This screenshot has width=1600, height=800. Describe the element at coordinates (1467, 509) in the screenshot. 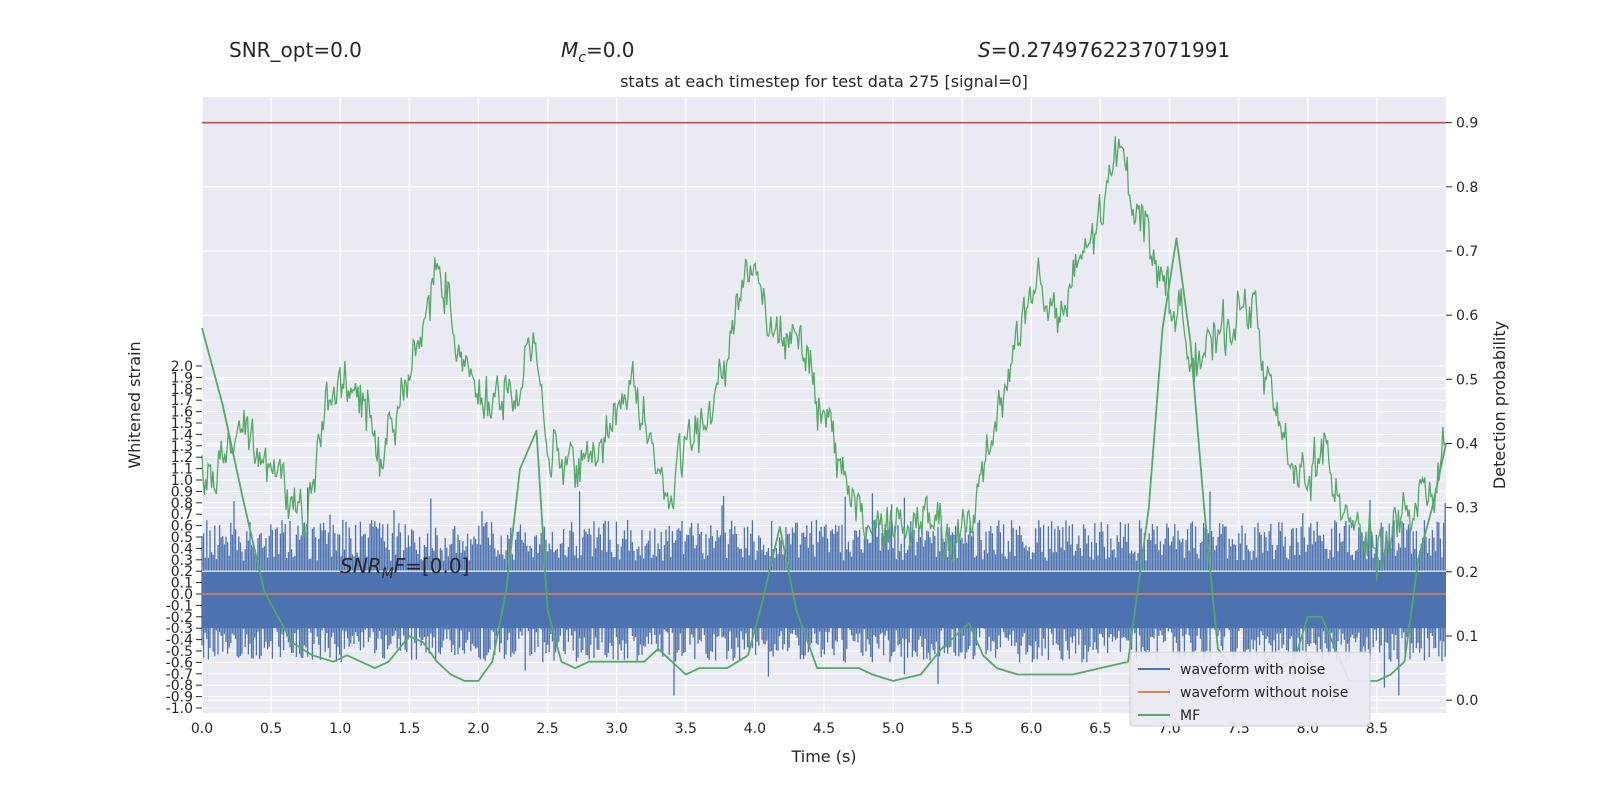

I see `right-tick-label: 0.3` at that location.